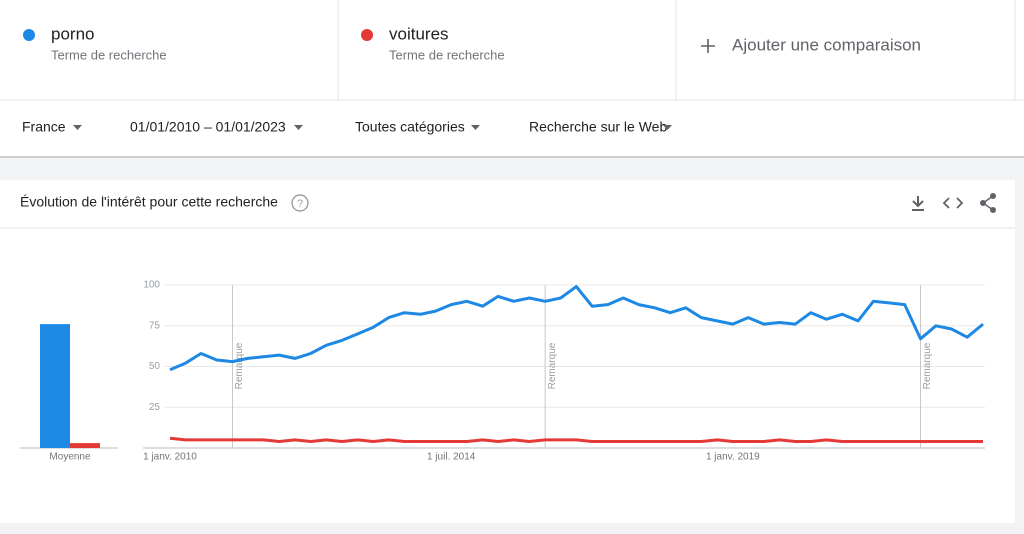  I want to click on filter-label: 01/01/2010 – 01/01/2023, so click(208, 127).